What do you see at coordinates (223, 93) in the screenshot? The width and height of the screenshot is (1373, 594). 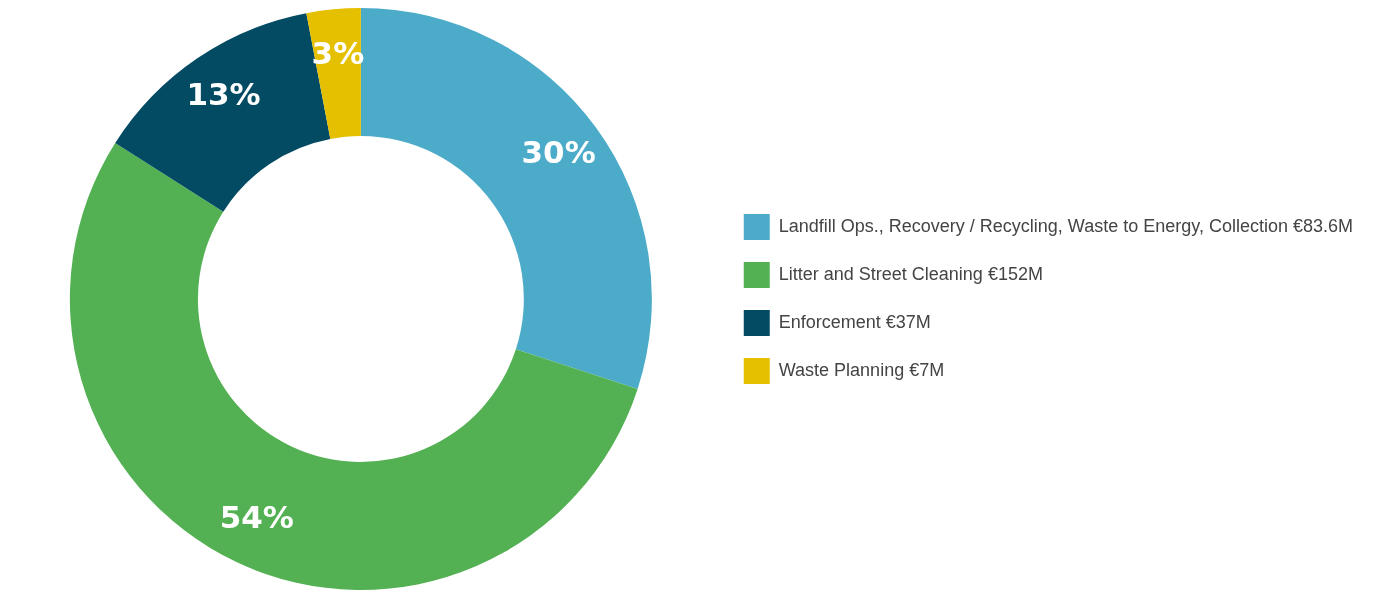 I see `data-label: 13%` at bounding box center [223, 93].